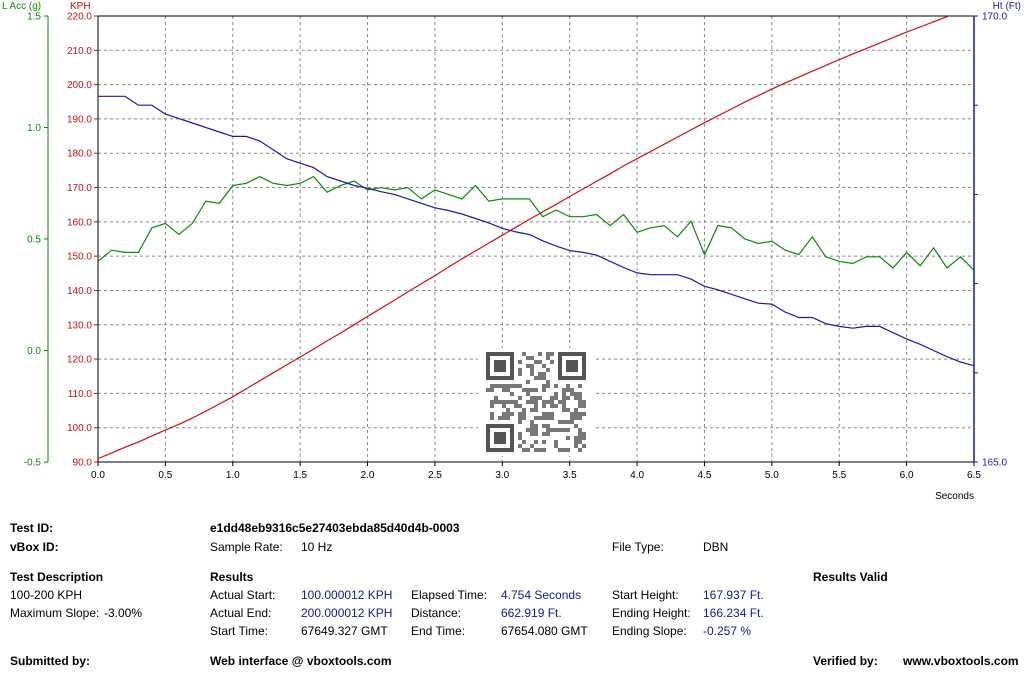  What do you see at coordinates (347, 613) in the screenshot?
I see `actual-end-value: 200.000012 KPH` at bounding box center [347, 613].